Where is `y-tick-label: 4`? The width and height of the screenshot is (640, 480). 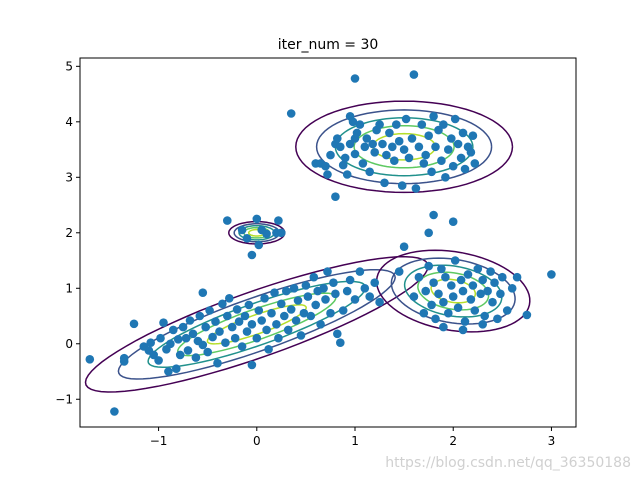
y-tick-label: 4 is located at coordinates (69, 122).